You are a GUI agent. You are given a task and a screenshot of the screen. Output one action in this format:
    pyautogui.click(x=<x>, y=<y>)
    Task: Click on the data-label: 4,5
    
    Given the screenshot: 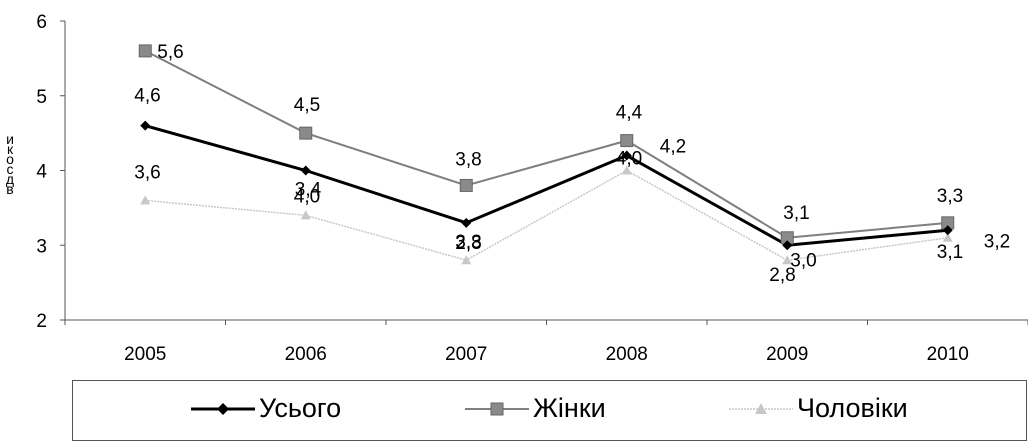 What is the action you would take?
    pyautogui.click(x=307, y=105)
    